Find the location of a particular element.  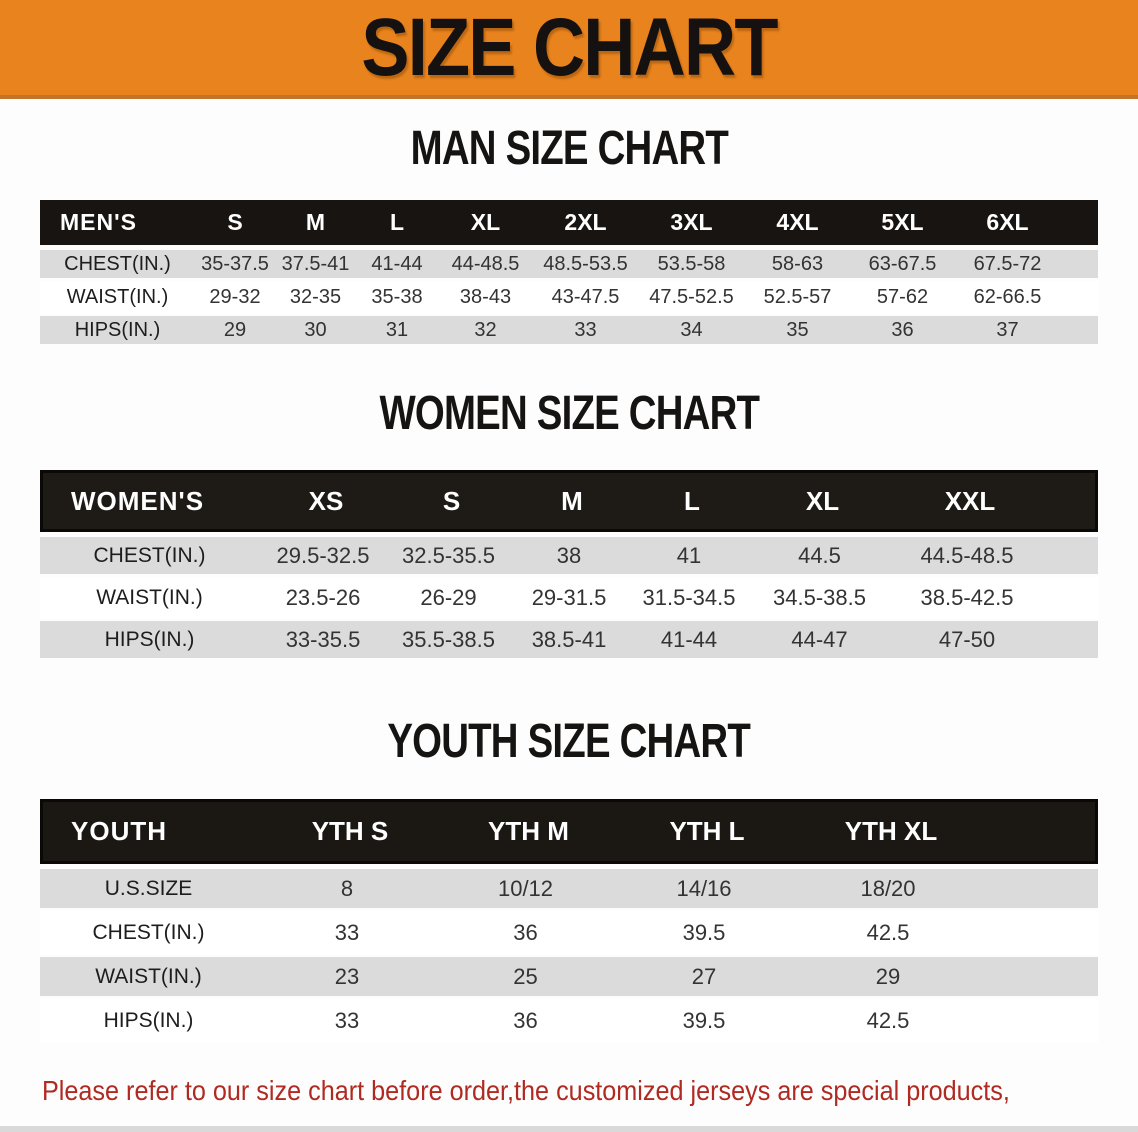

men-header-size: 2XL is located at coordinates (585, 222).